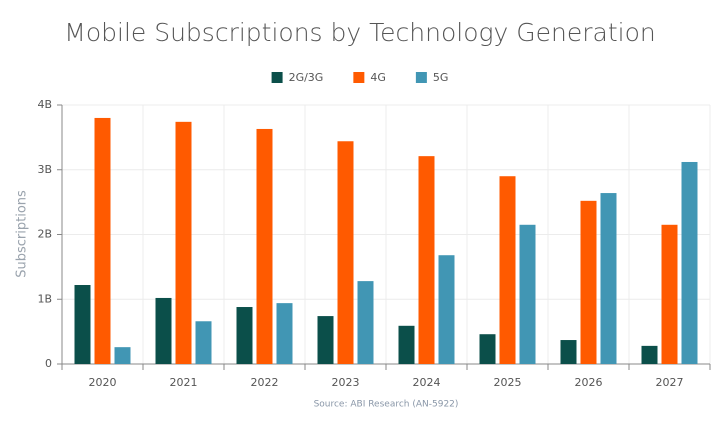  I want to click on legend-label: 4G, so click(378, 77).